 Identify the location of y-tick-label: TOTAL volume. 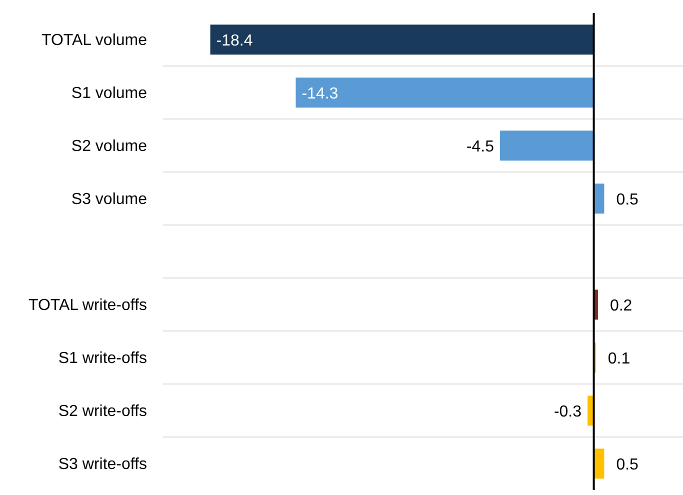
(94, 41).